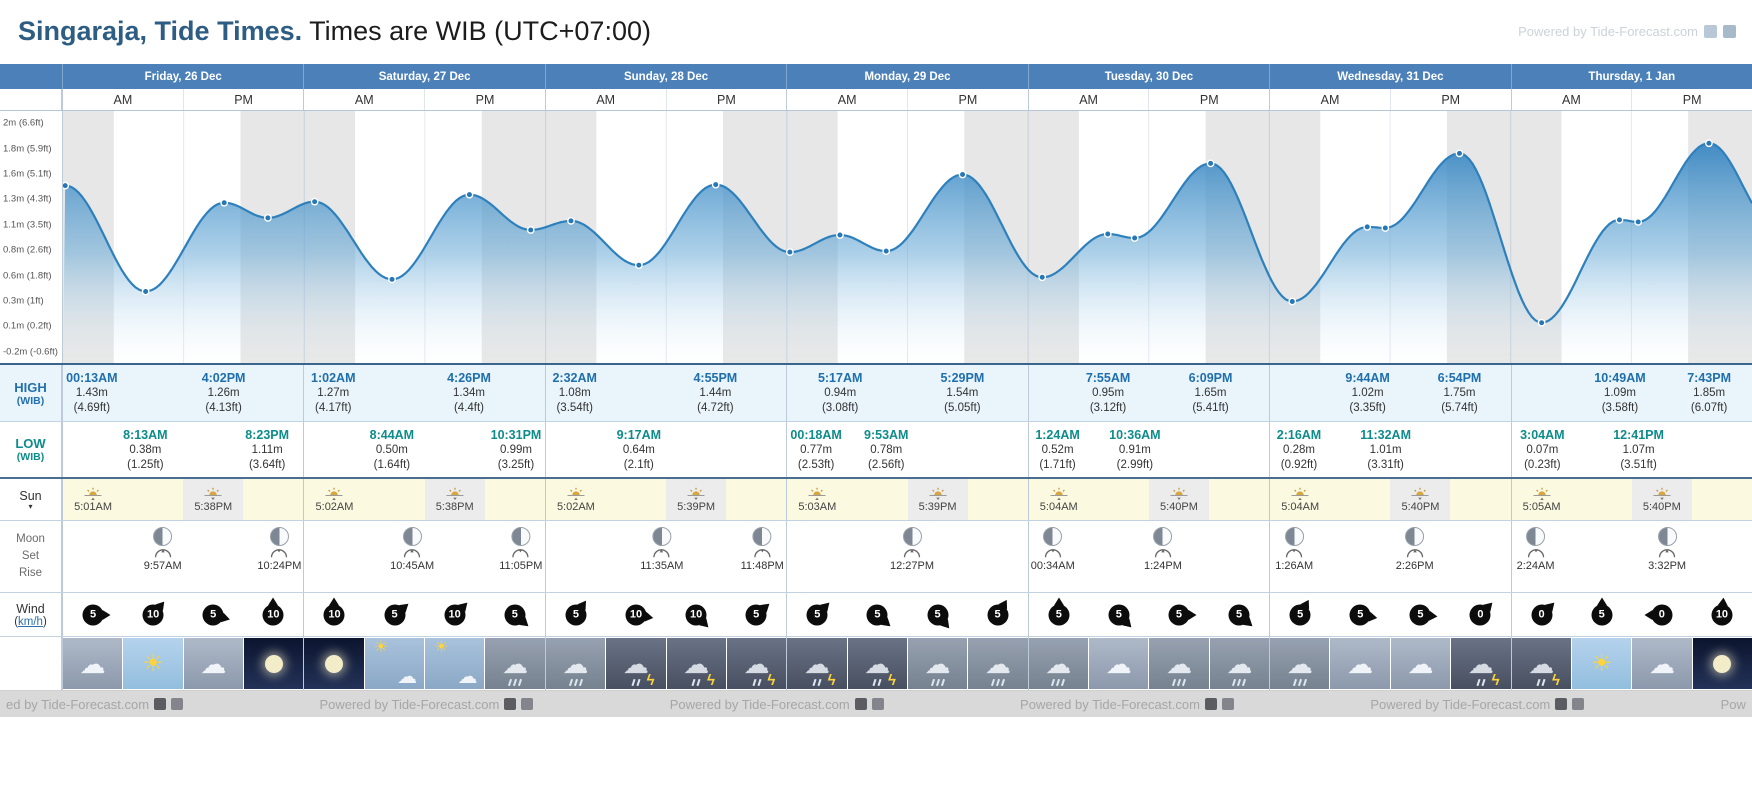  What do you see at coordinates (574, 378) in the screenshot?
I see `tide-time: 2:32AM` at bounding box center [574, 378].